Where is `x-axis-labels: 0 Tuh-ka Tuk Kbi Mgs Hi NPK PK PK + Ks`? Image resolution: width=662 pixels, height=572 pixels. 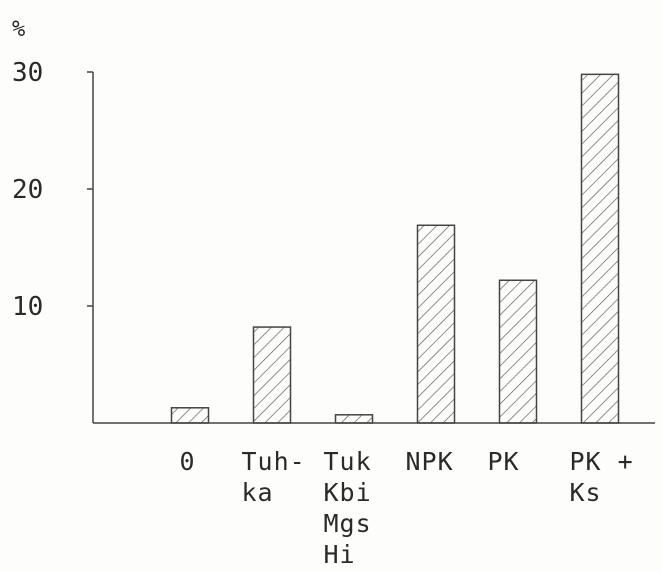
x-axis-labels: 0 Tuh-ka Tuk Kbi Mgs Hi NPK PK PK + Ks is located at coordinates (407, 508).